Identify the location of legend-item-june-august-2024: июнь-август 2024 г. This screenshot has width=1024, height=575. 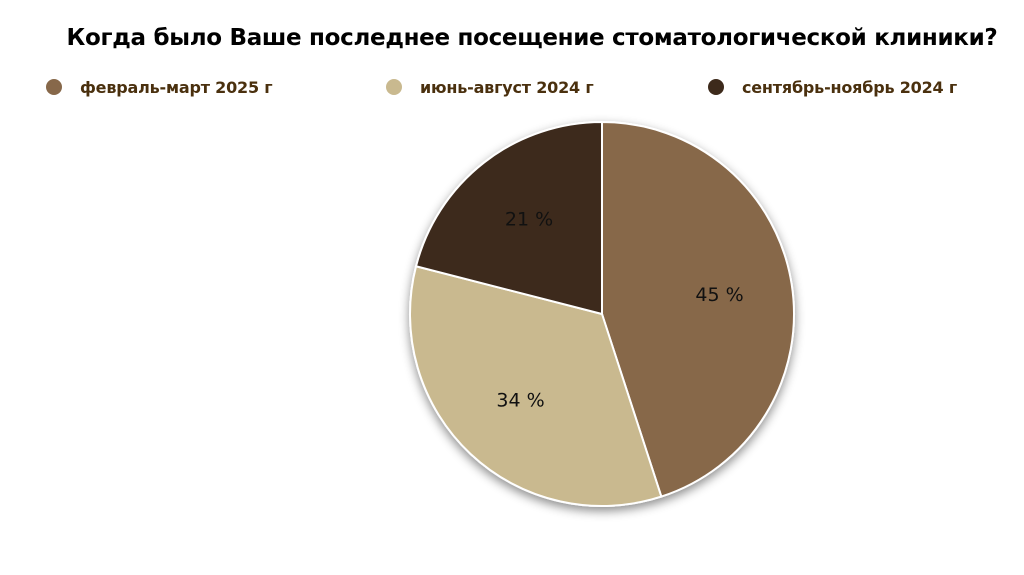
(490, 87).